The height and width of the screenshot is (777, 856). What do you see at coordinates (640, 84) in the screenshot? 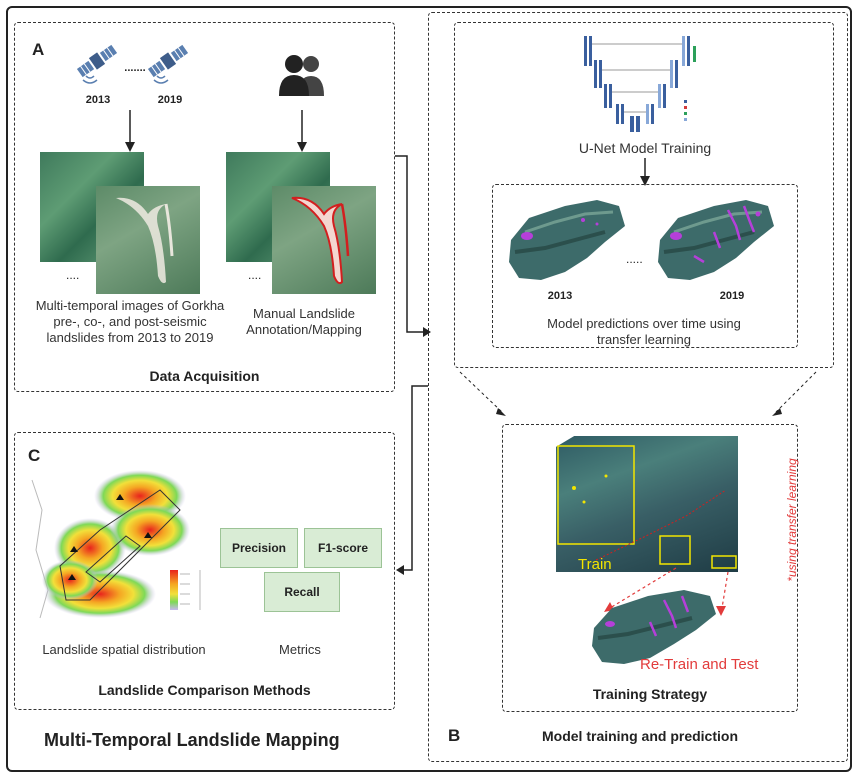
I see `unet-architecture-diagram` at bounding box center [640, 84].